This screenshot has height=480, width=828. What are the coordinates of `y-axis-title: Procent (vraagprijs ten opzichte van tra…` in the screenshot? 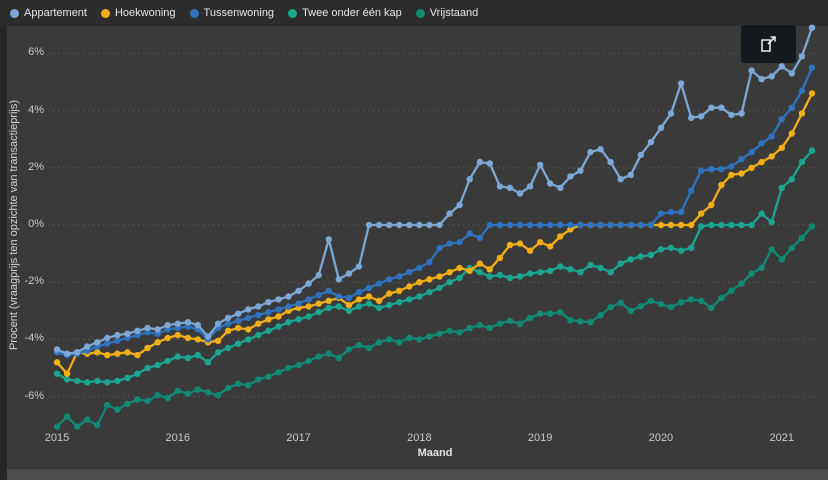 It's located at (14, 225).